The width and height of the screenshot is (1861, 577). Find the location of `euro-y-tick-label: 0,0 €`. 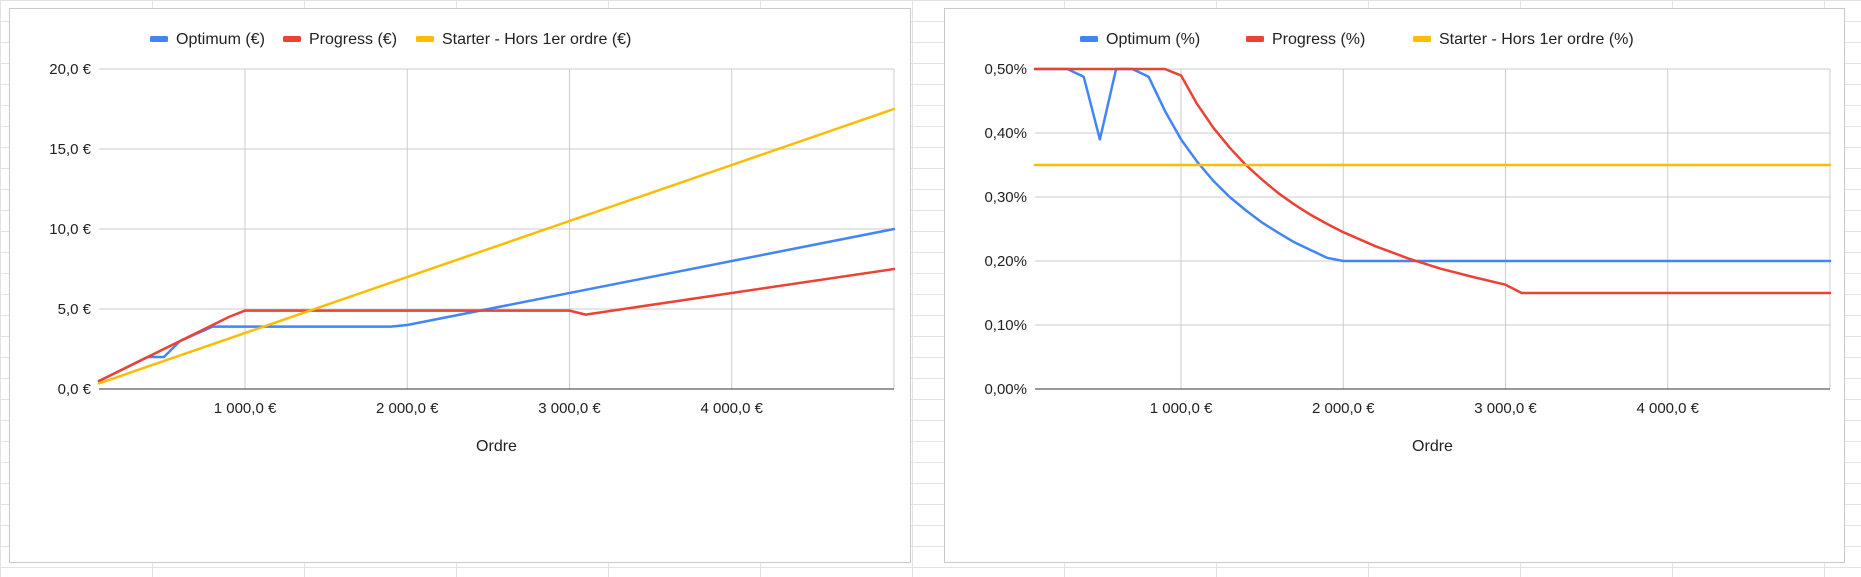

euro-y-tick-label: 0,0 € is located at coordinates (75, 389).